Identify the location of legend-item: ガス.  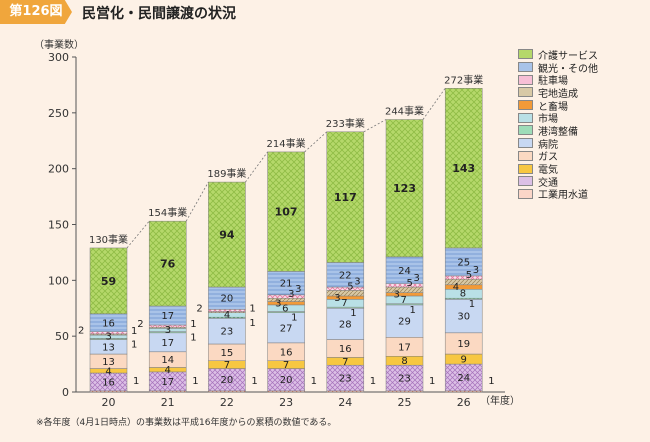
(558, 156).